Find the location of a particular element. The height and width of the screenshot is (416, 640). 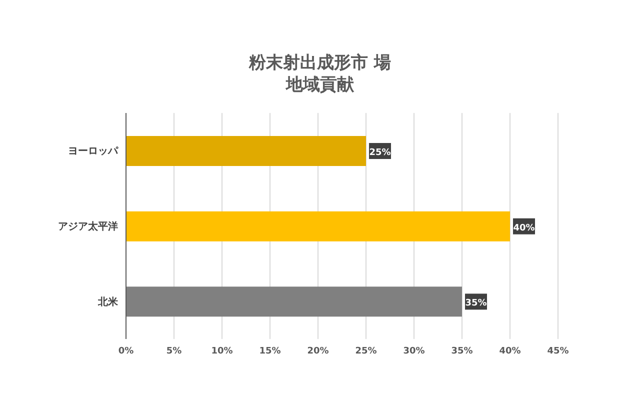

x-tick-label: 45% is located at coordinates (558, 351).